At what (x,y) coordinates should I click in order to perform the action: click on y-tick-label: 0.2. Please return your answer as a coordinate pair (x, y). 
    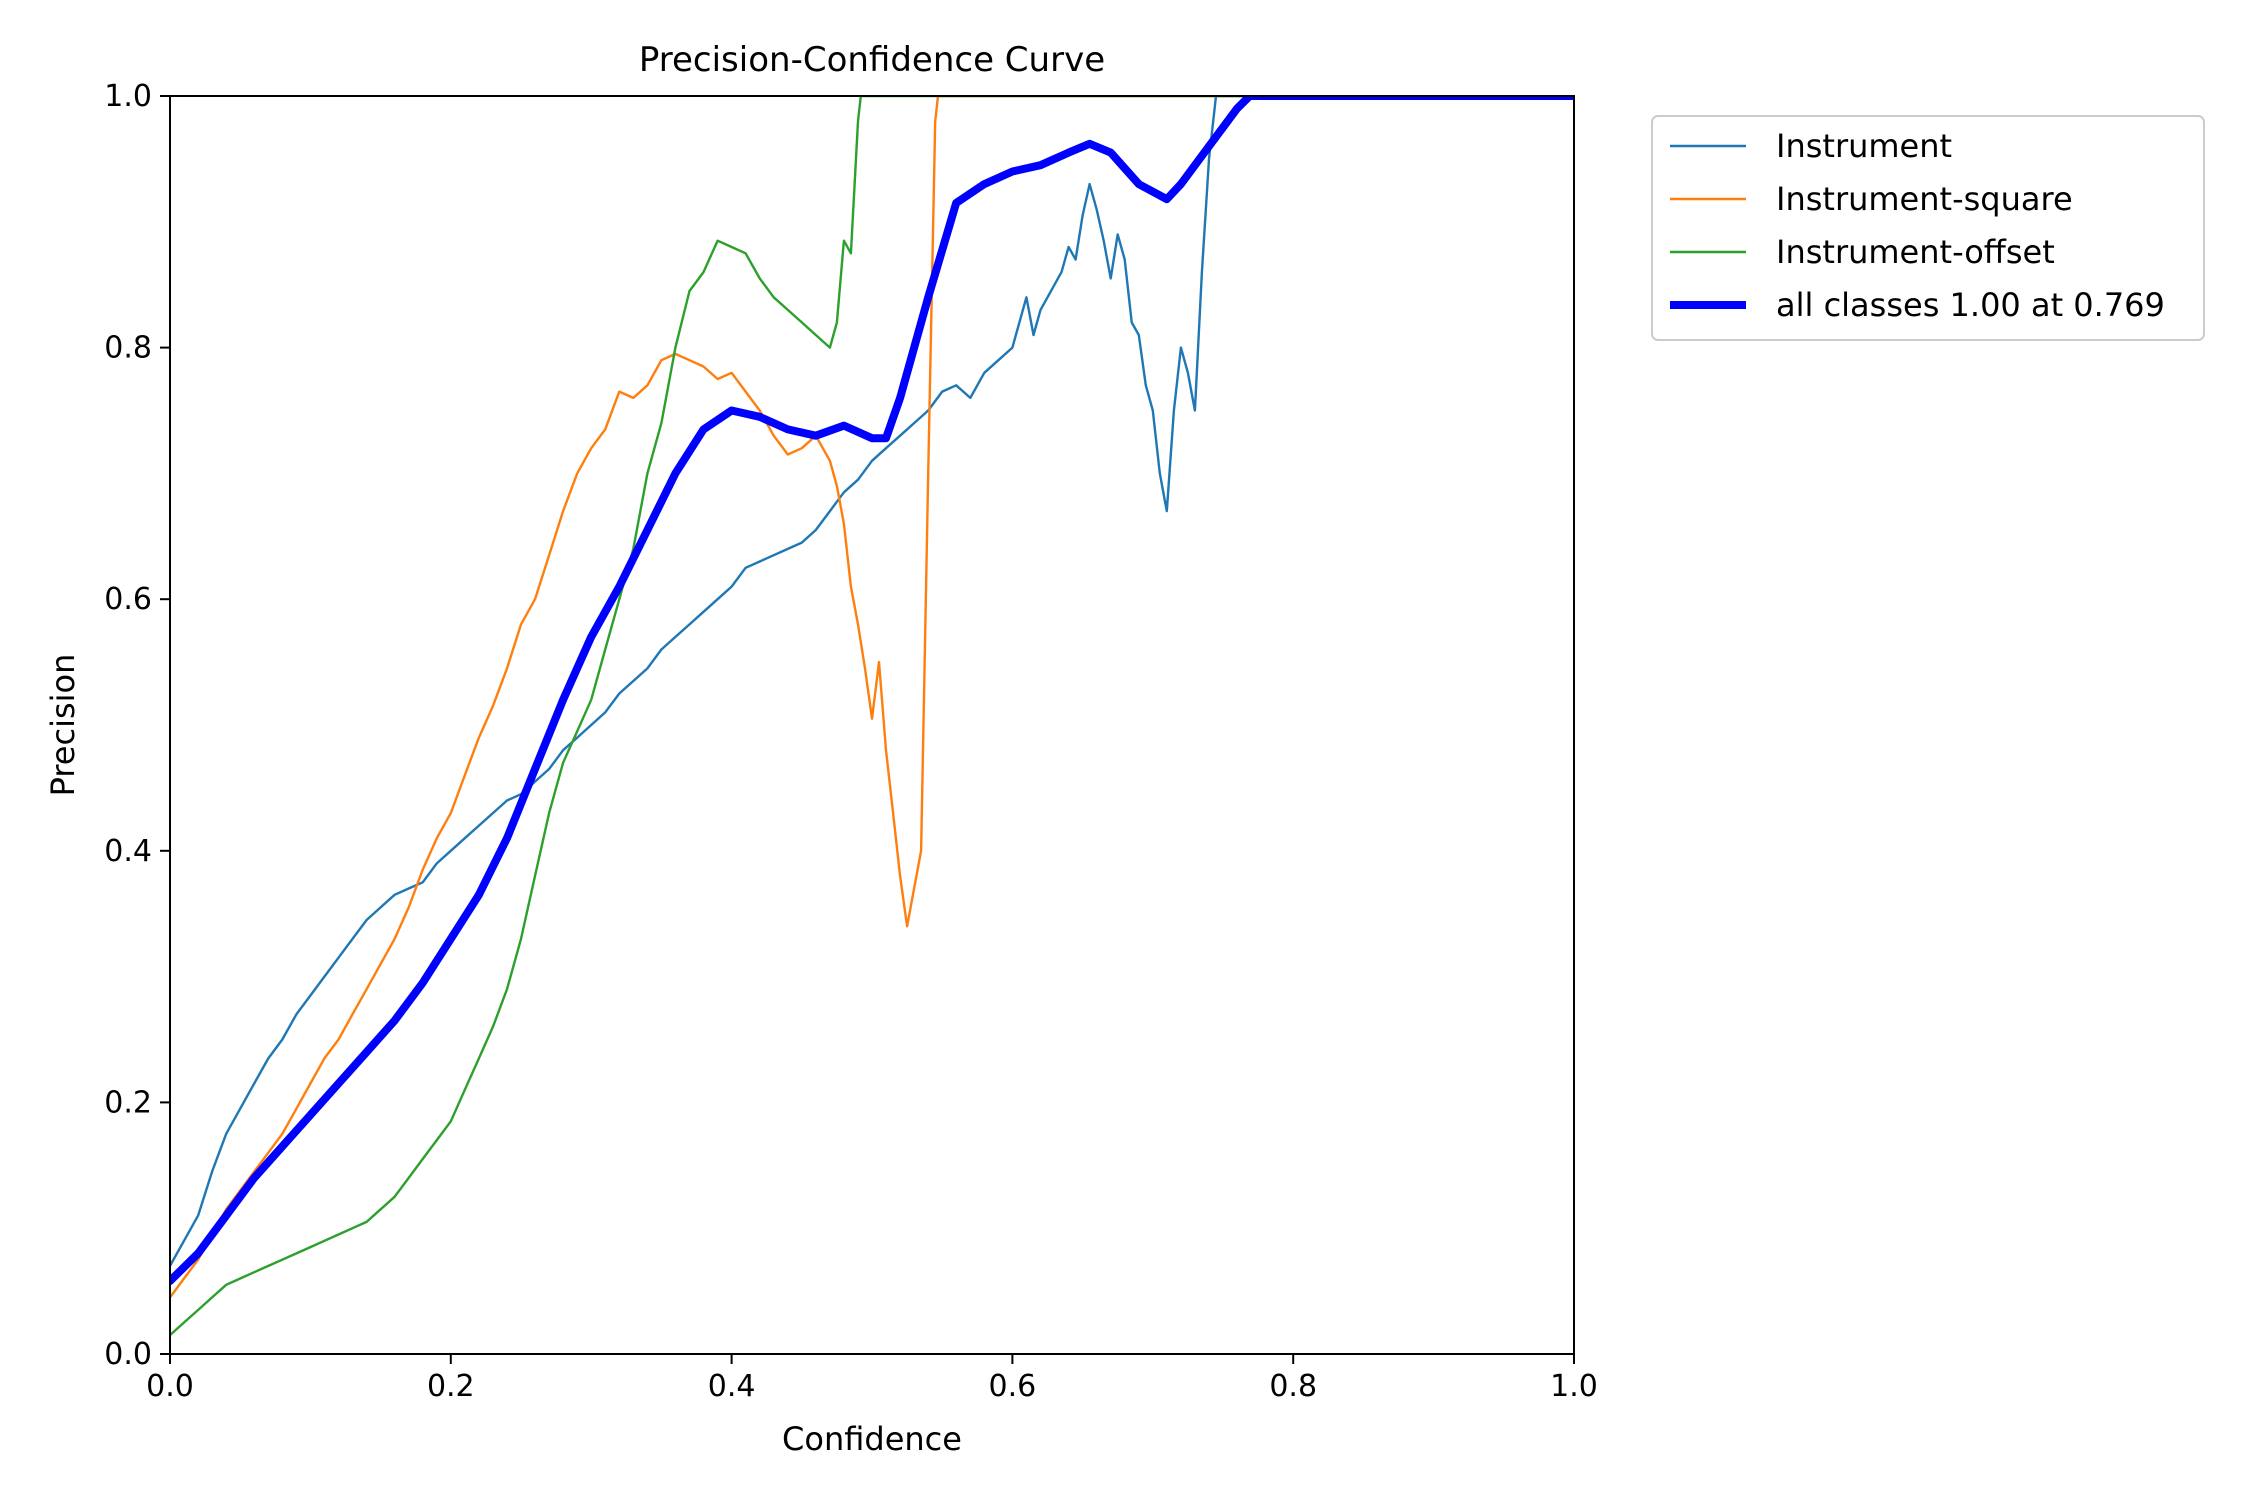
    Looking at the image, I should click on (128, 1102).